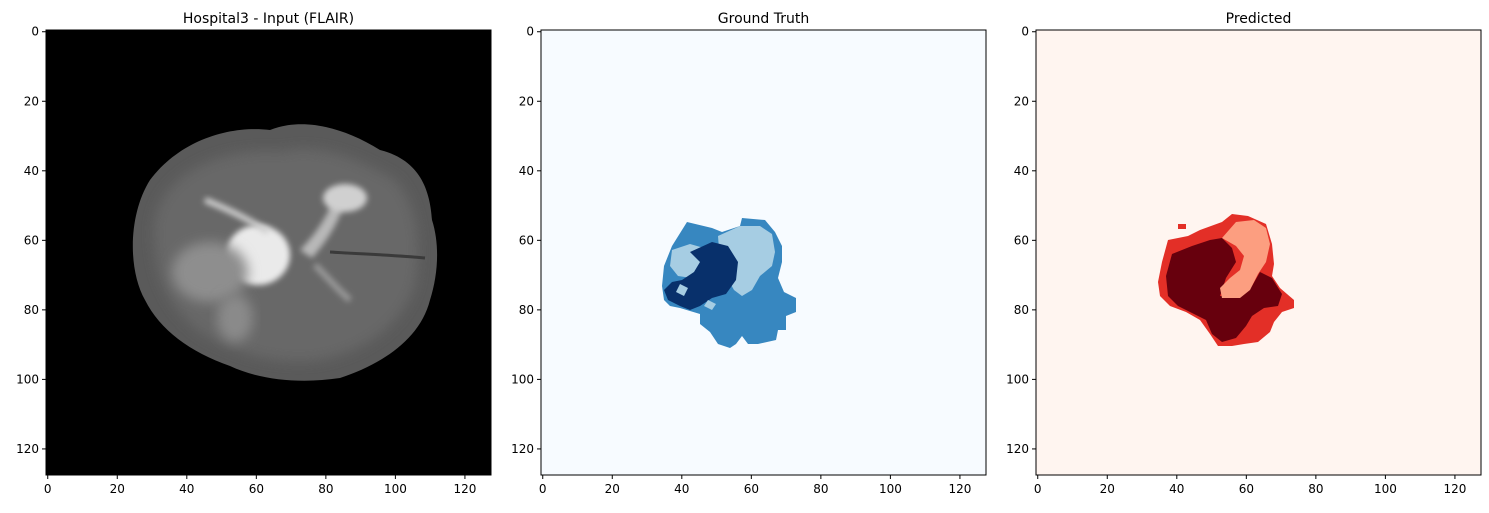 The image size is (1489, 513). What do you see at coordinates (268, 19) in the screenshot?
I see `panel-title-input: Hospital3 - Input (FLAIR)` at bounding box center [268, 19].